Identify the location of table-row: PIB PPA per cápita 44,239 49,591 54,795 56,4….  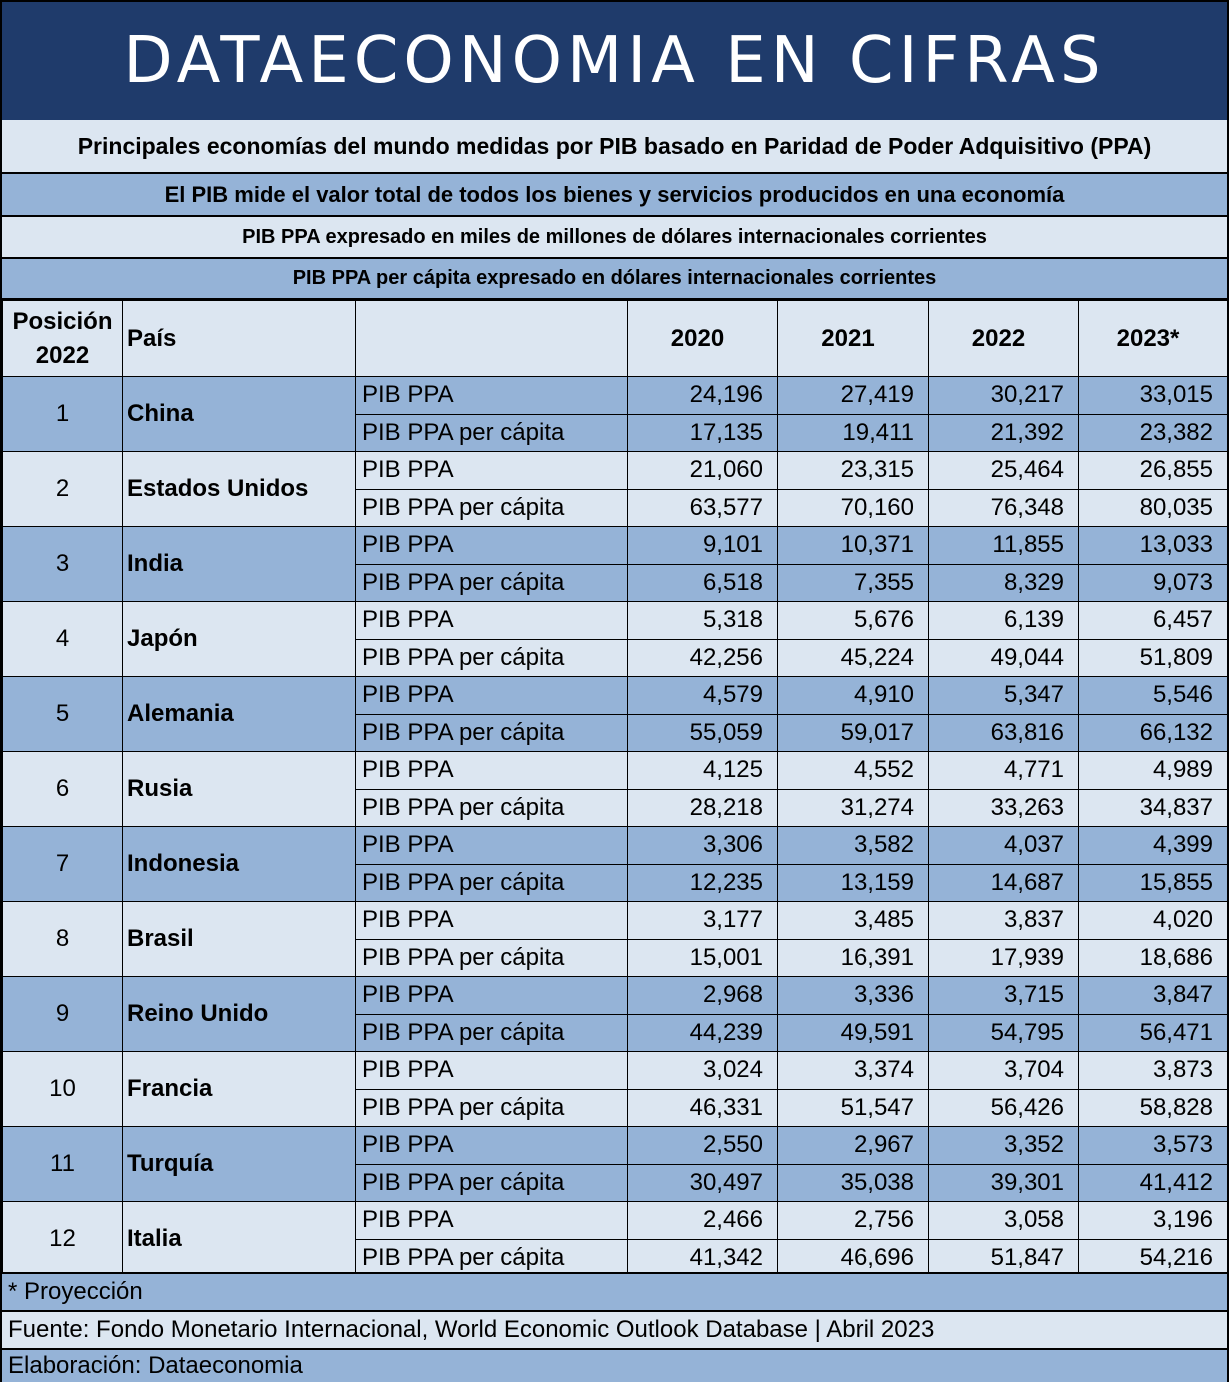
(615, 1032).